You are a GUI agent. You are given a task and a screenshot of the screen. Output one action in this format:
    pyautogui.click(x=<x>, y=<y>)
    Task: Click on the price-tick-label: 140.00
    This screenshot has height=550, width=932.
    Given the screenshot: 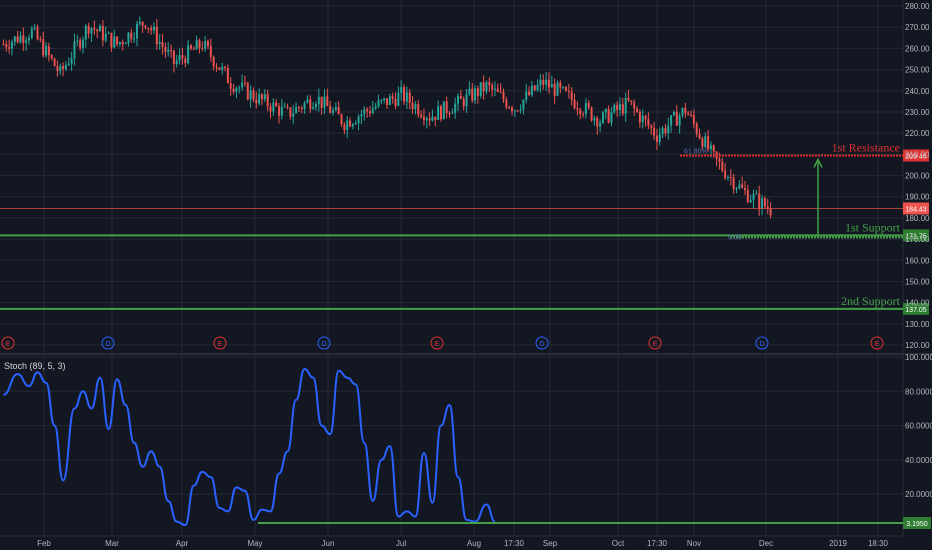 What is the action you would take?
    pyautogui.click(x=917, y=303)
    